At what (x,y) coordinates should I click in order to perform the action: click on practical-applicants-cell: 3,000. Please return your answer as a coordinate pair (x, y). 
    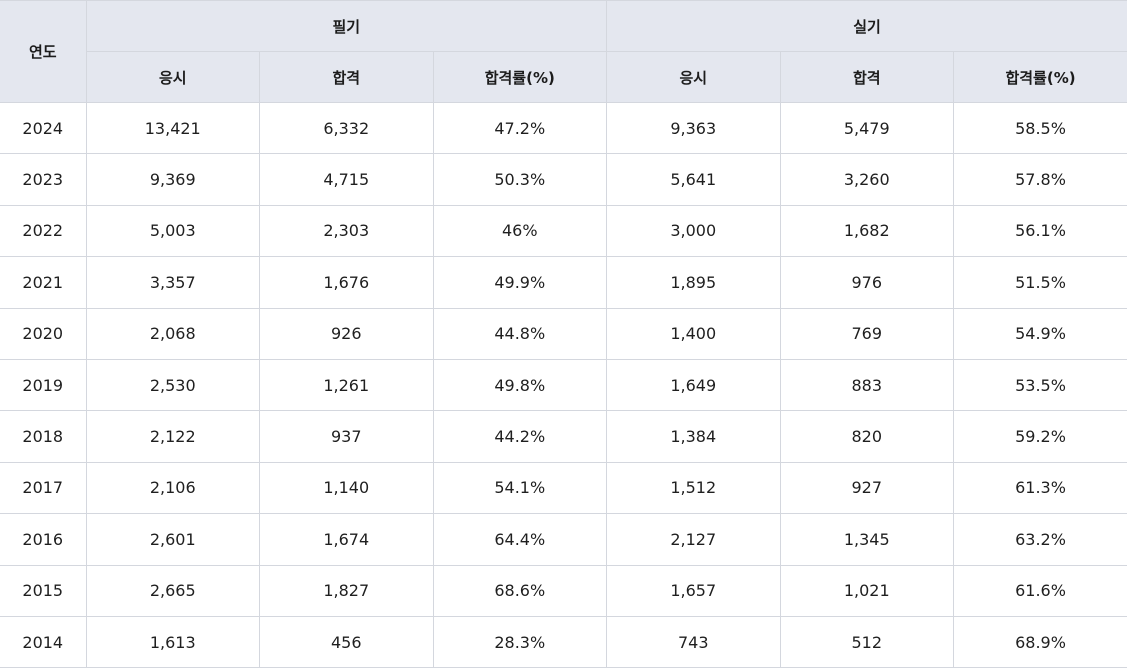
    Looking at the image, I should click on (693, 231).